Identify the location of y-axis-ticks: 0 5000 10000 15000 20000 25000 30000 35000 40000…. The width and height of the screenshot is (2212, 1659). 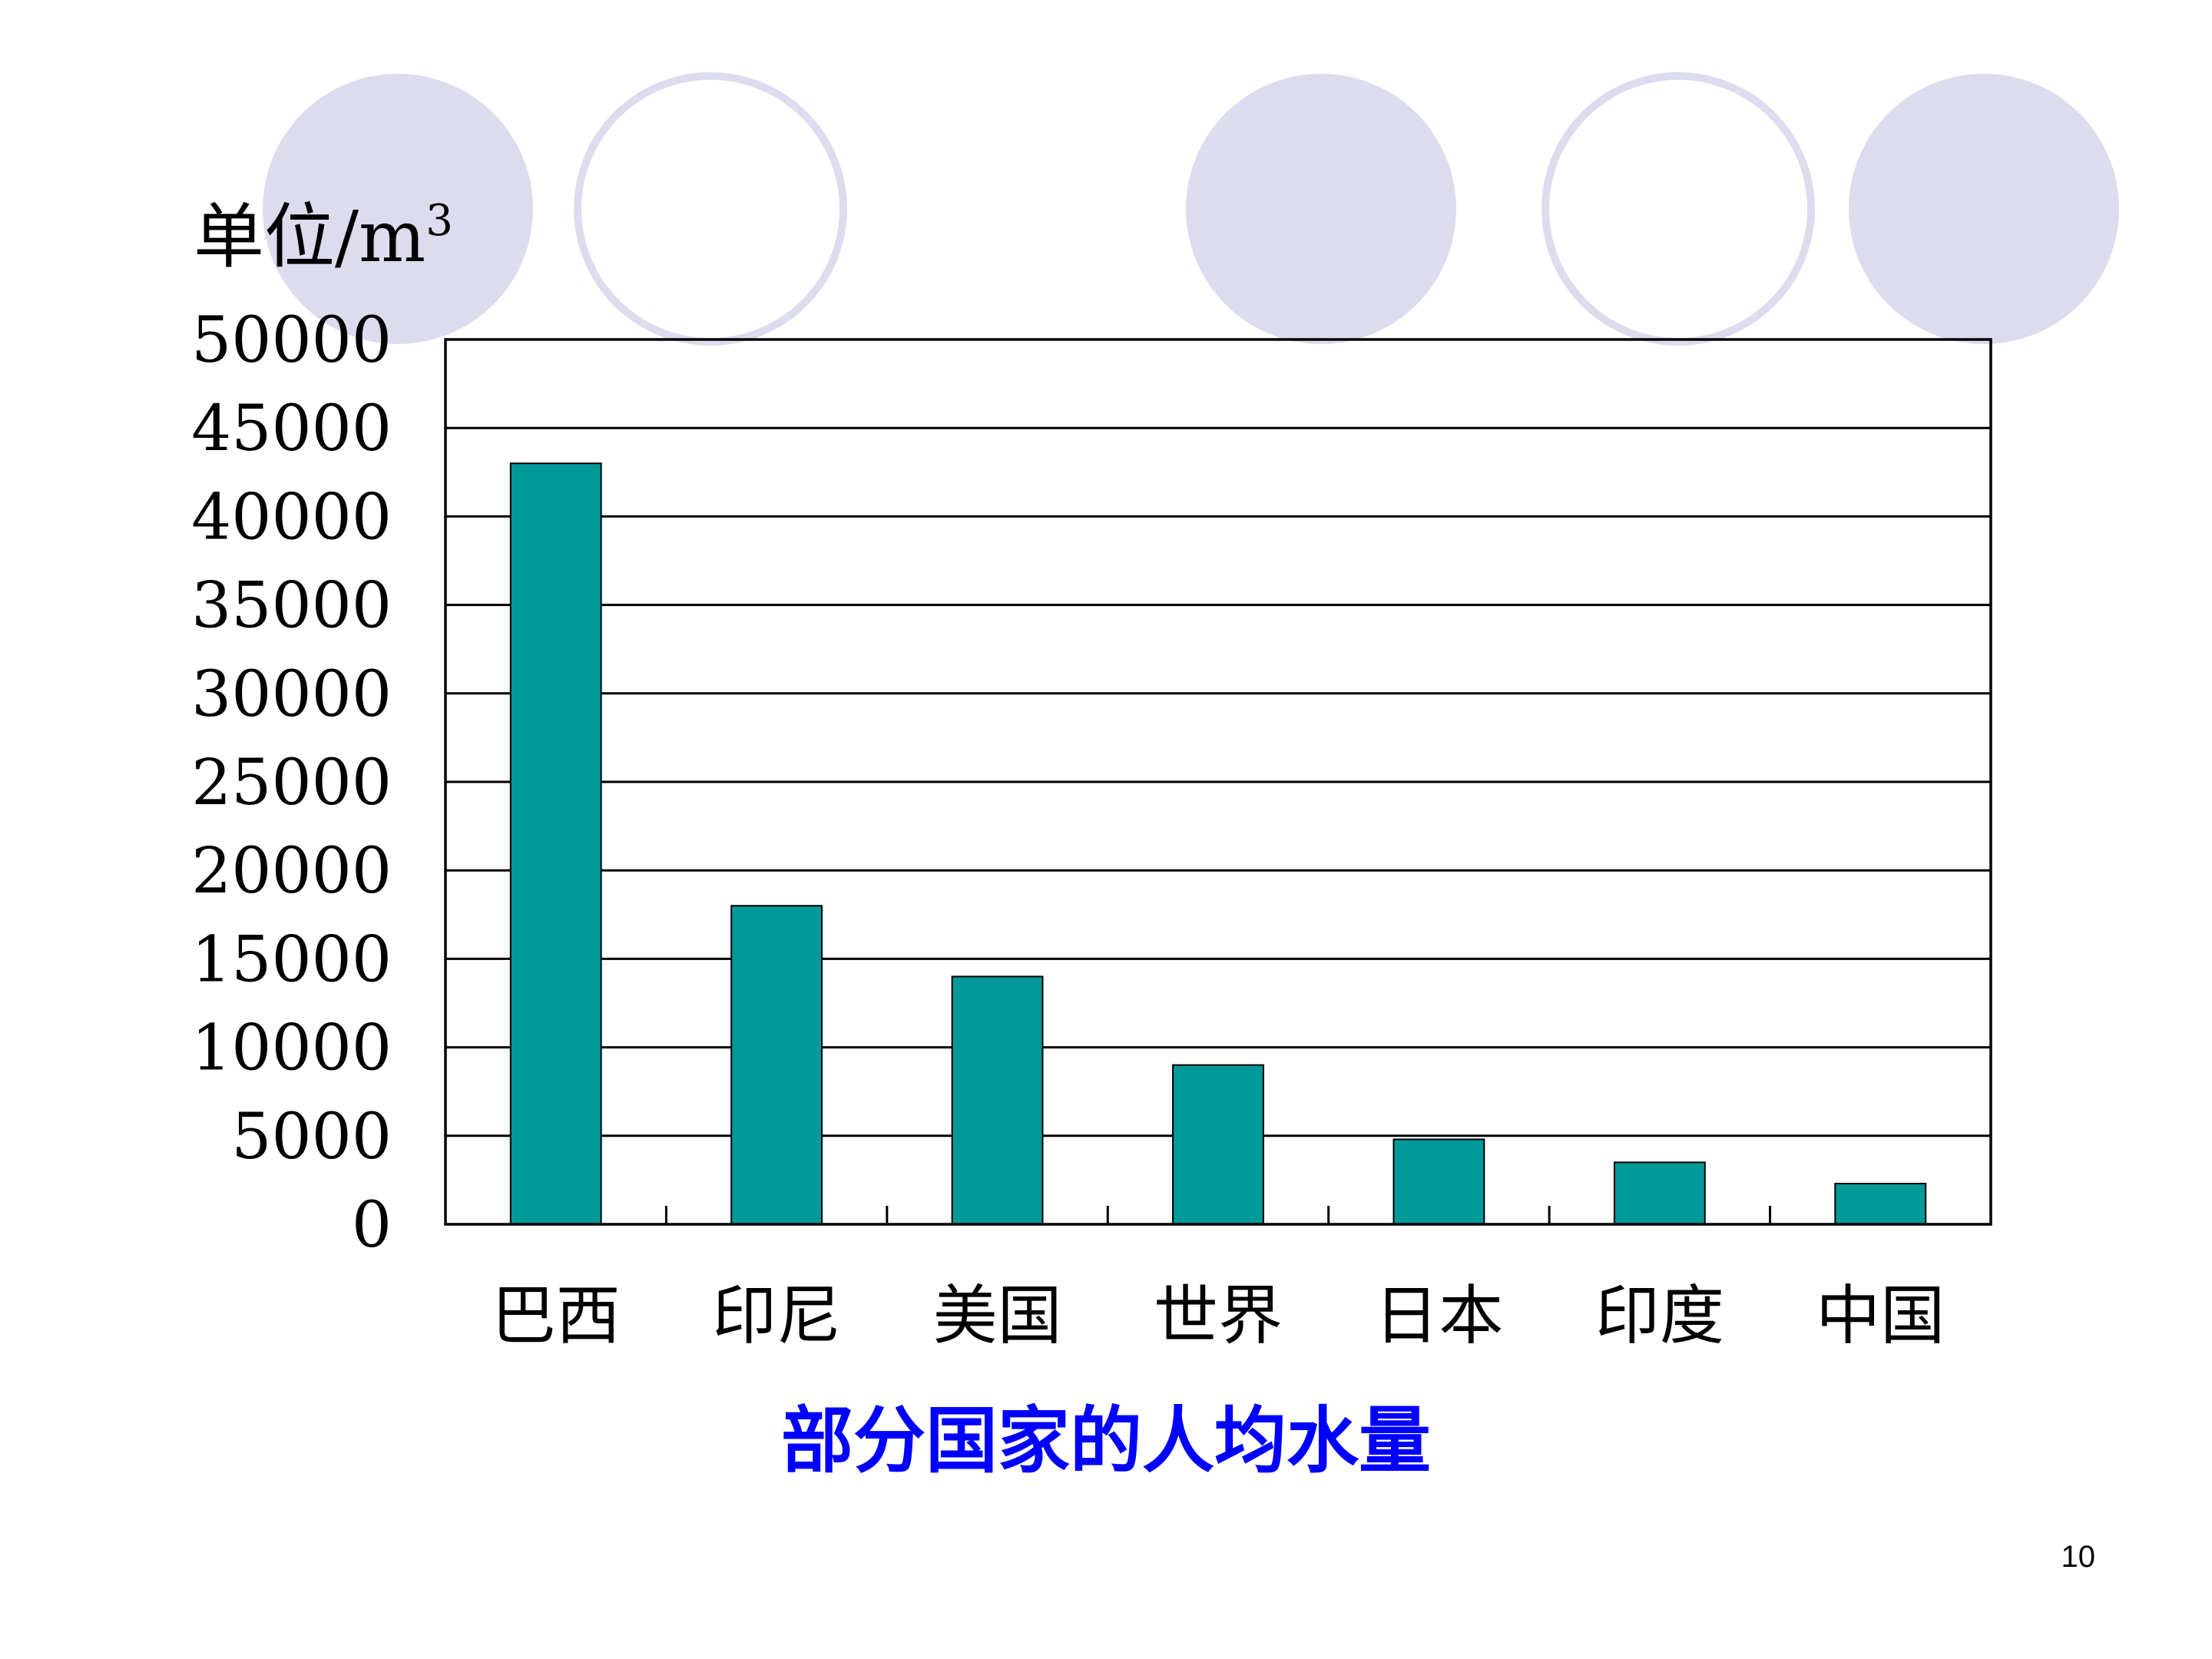
(291, 783).